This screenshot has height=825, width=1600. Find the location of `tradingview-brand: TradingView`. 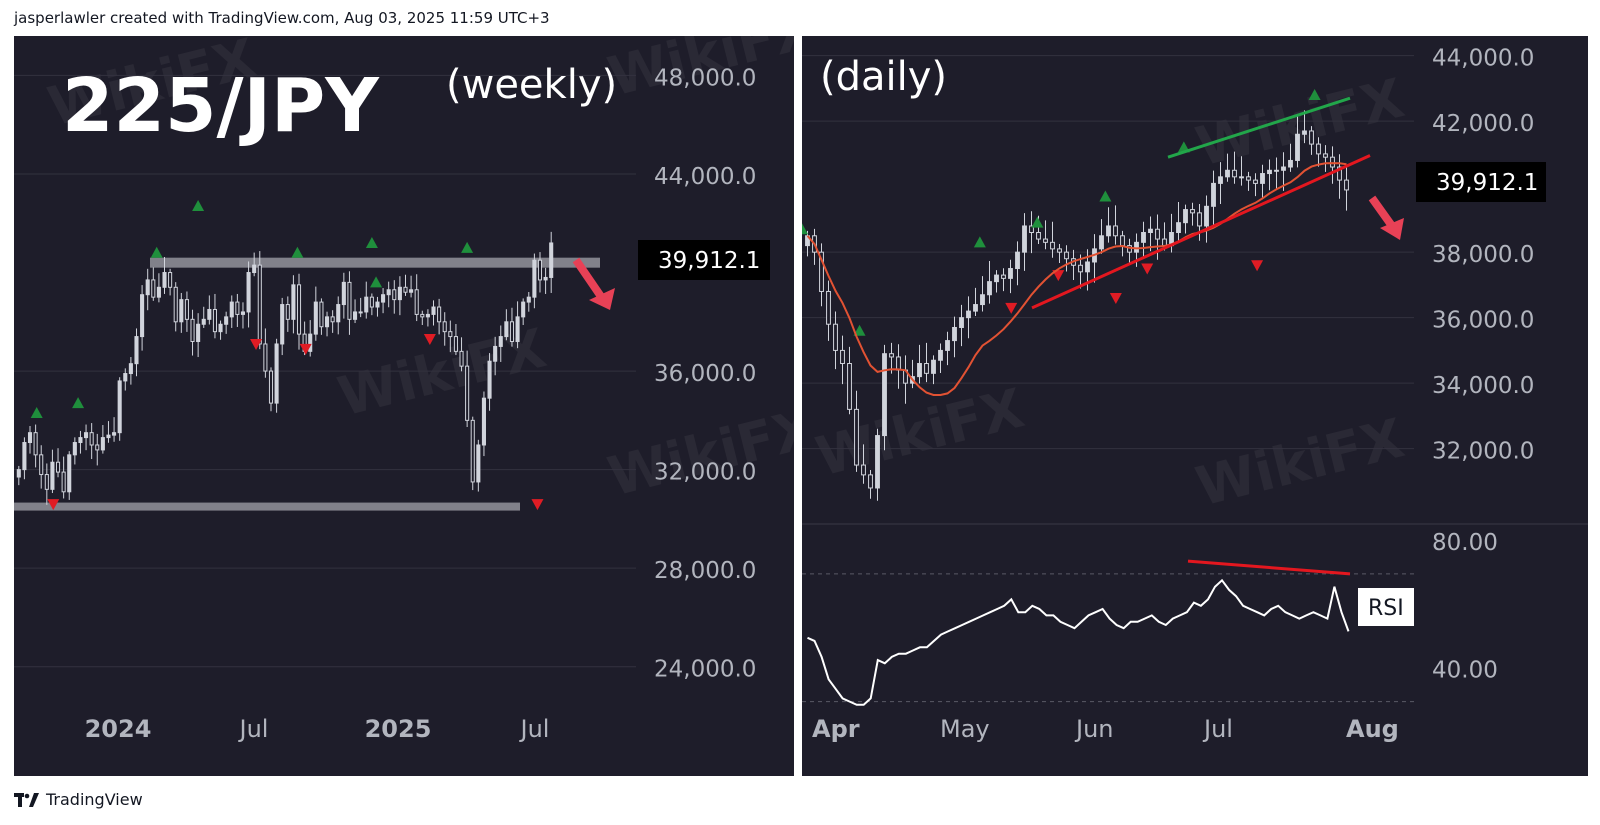

tradingview-brand: TradingView is located at coordinates (78, 799).